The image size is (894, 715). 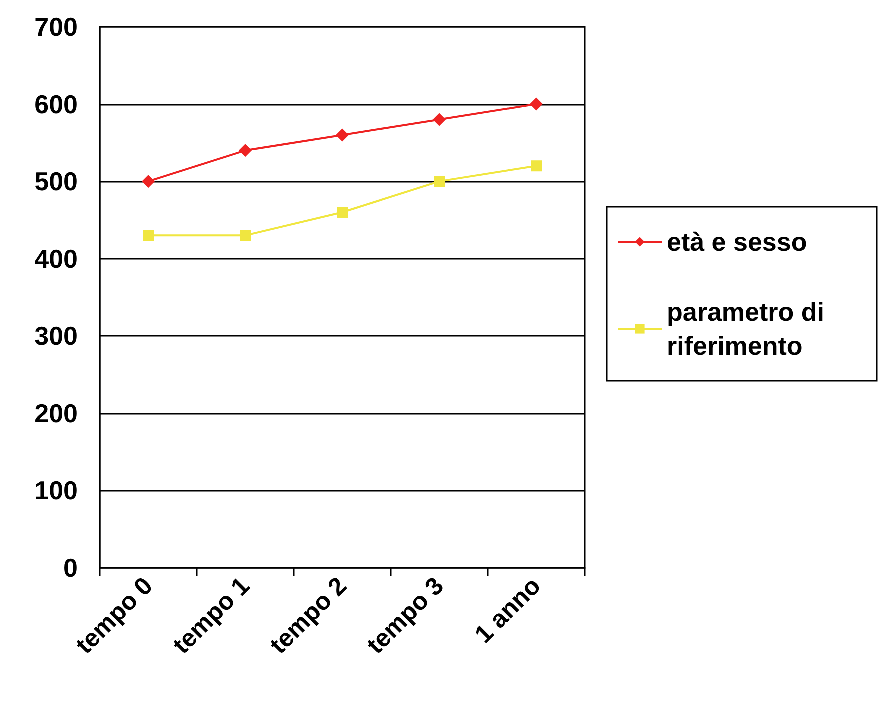 What do you see at coordinates (749, 329) in the screenshot?
I see `legend-label: parametro di riferimento` at bounding box center [749, 329].